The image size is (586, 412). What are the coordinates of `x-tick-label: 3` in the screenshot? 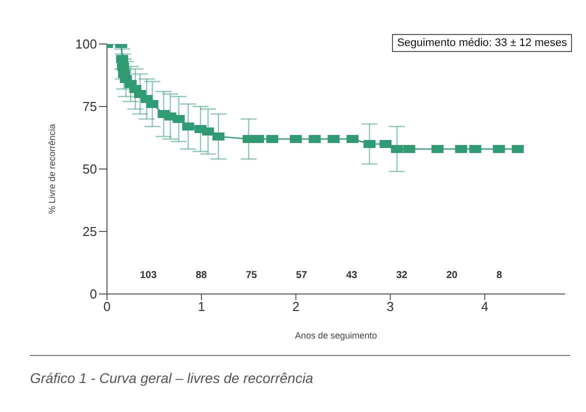 It's located at (390, 306).